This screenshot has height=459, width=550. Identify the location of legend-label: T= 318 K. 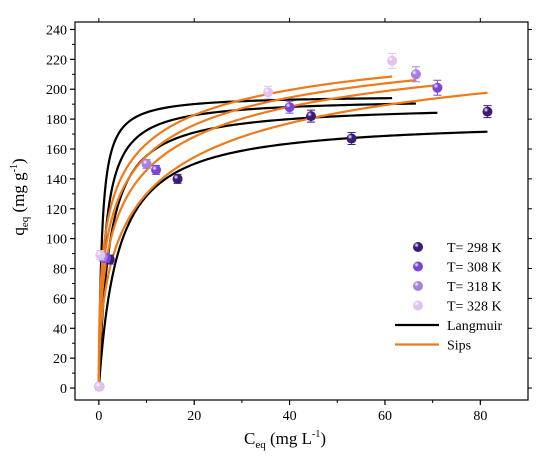
(474, 287).